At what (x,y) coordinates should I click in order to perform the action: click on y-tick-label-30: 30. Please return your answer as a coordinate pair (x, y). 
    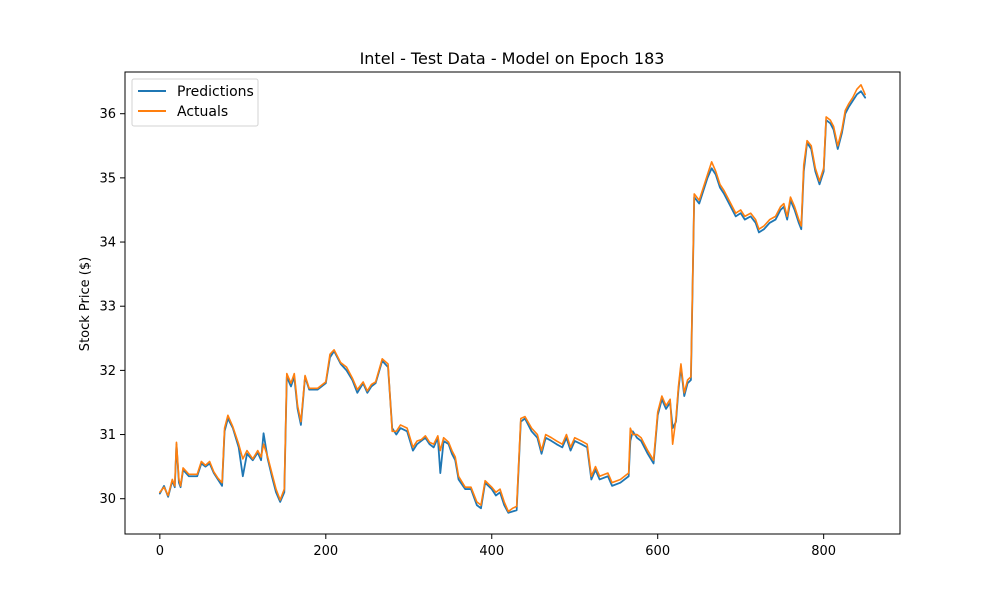
    Looking at the image, I should click on (107, 499).